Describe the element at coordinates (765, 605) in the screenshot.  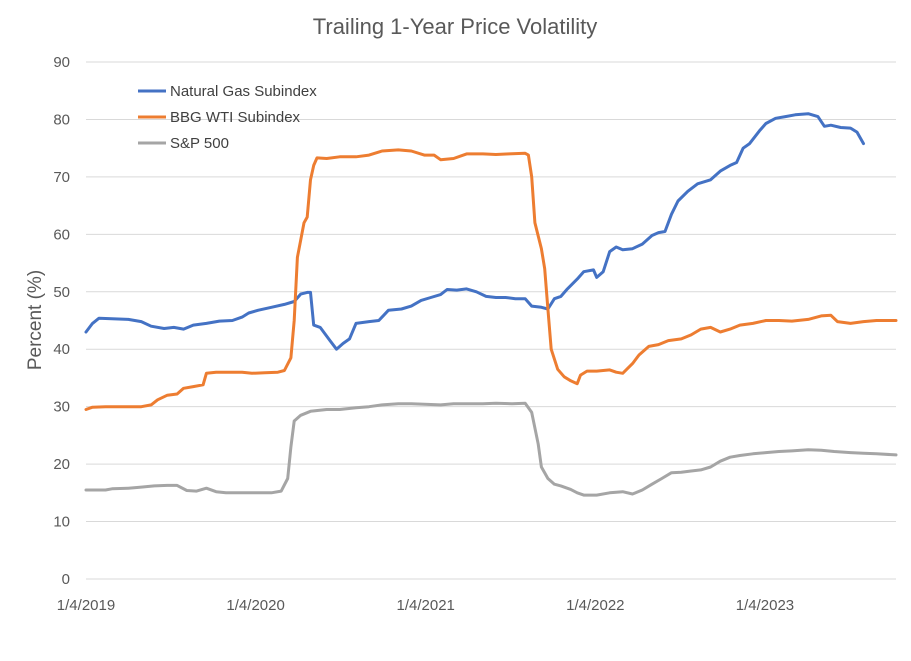
I see `x-tick-label: 1/4/2023` at that location.